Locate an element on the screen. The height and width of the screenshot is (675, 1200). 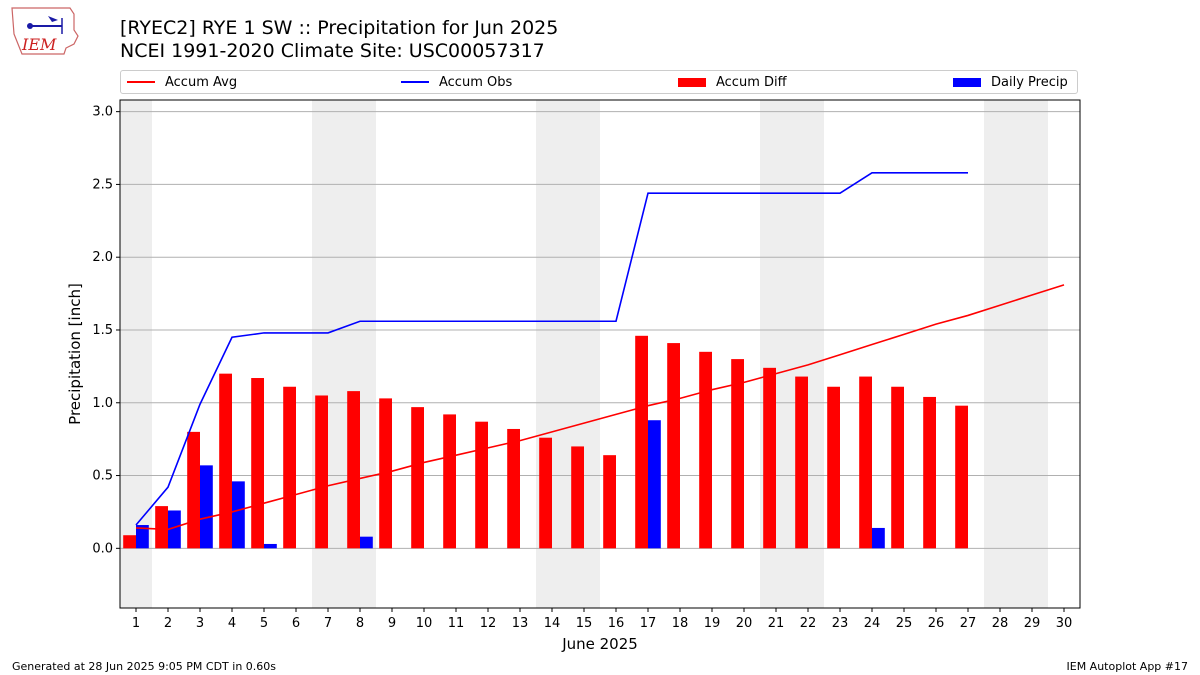
x-tick-label: 5 is located at coordinates (264, 623).